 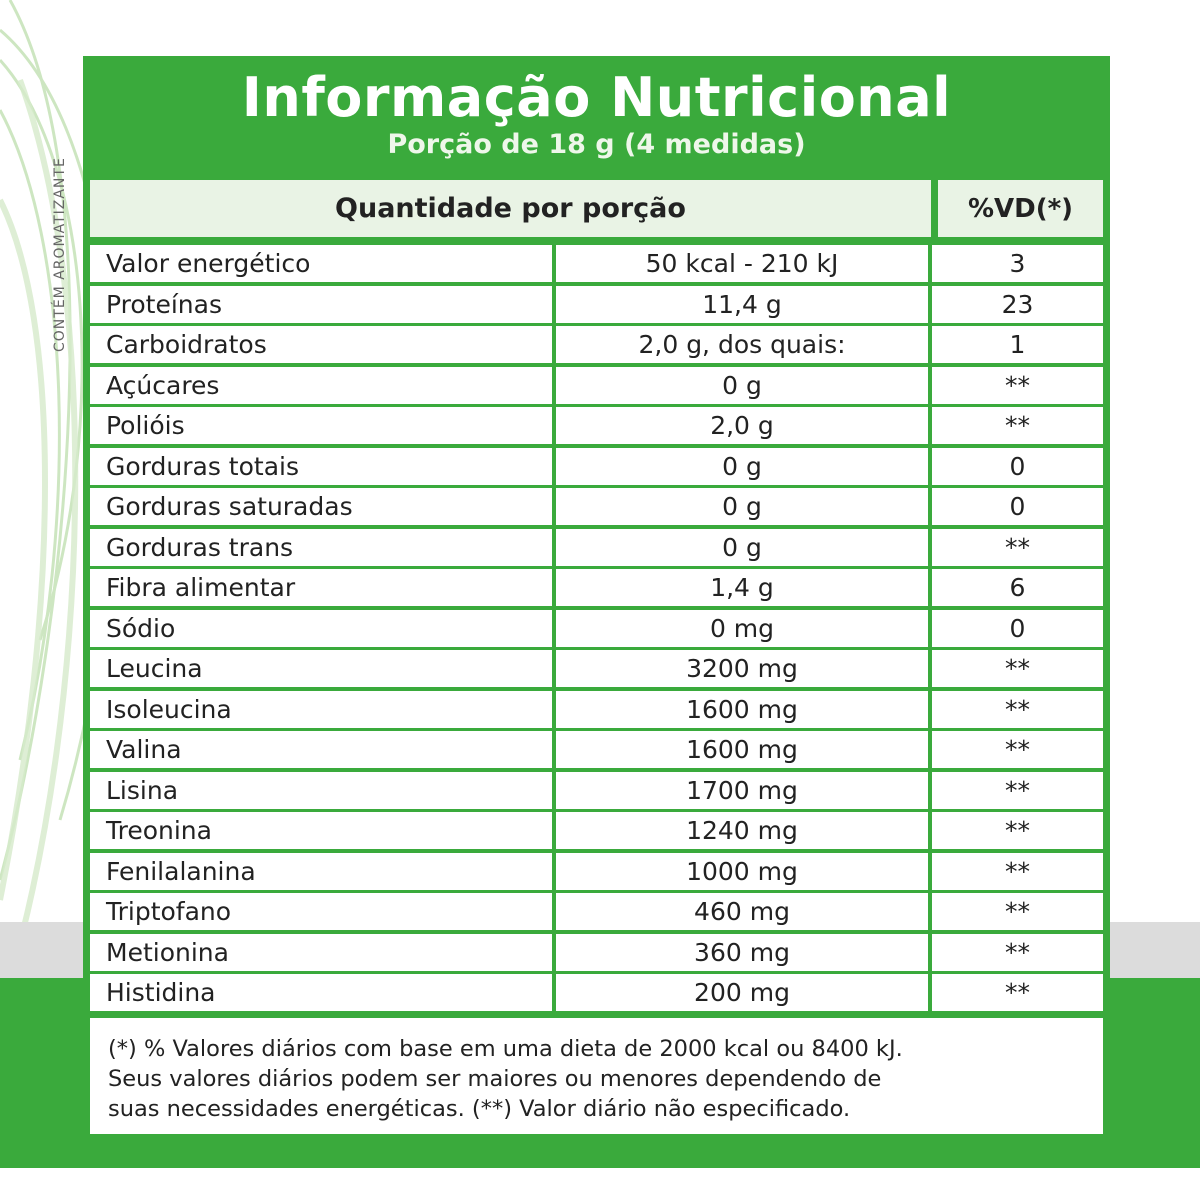 I want to click on table-row: Carboidratos 2,0 g, dos quais: 1, so click(x=596, y=344).